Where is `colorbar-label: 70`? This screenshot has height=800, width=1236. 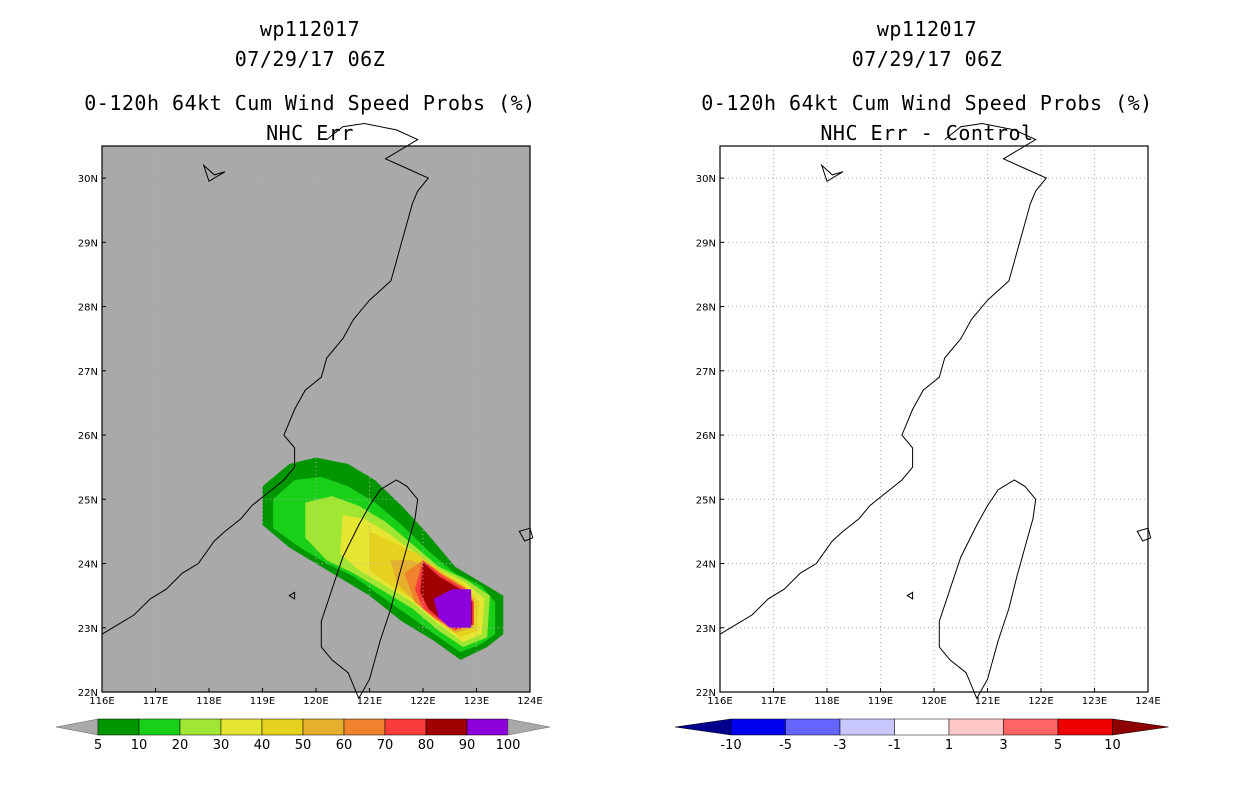
colorbar-label: 70 is located at coordinates (385, 745).